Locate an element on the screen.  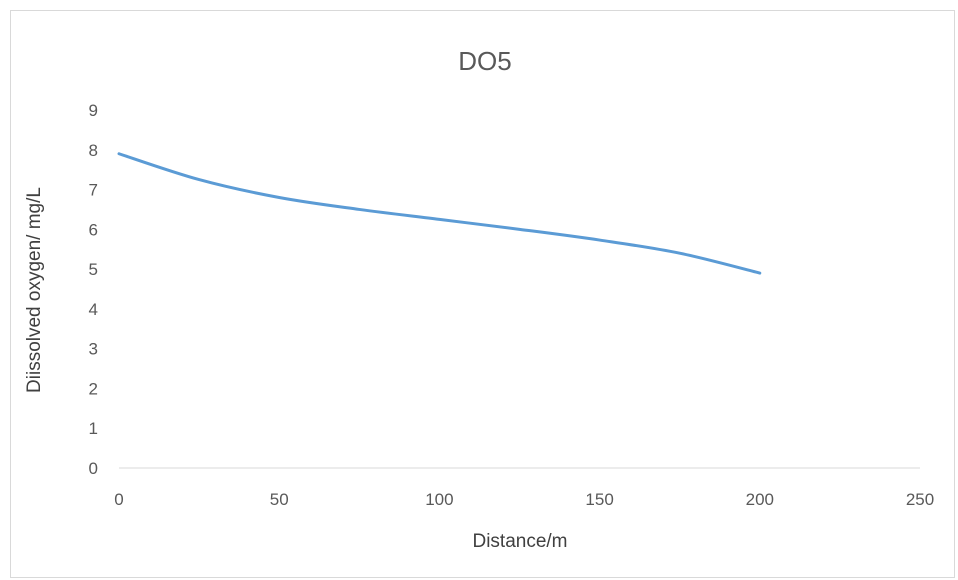
y-tick-label: 9 is located at coordinates (93, 110).